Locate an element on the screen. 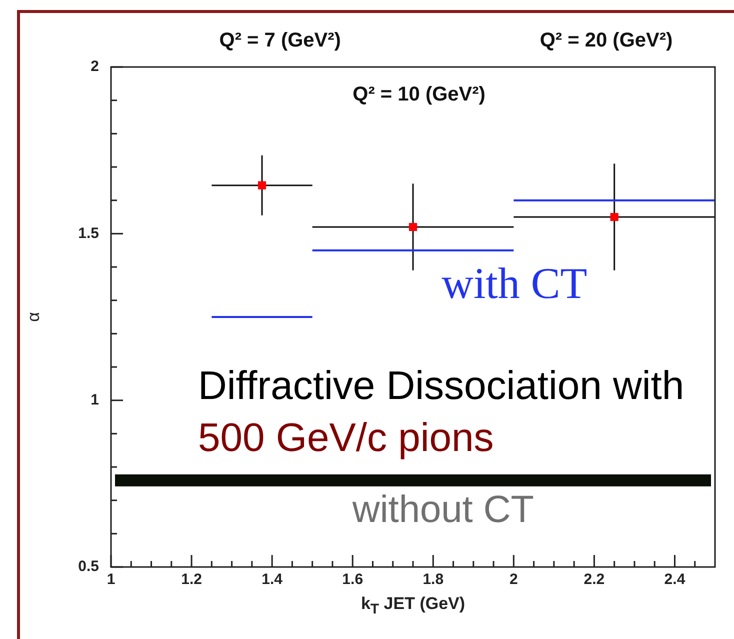 Image resolution: width=734 pixels, height=639 pixels. y-tick-label: 1.5 is located at coordinates (88, 233).